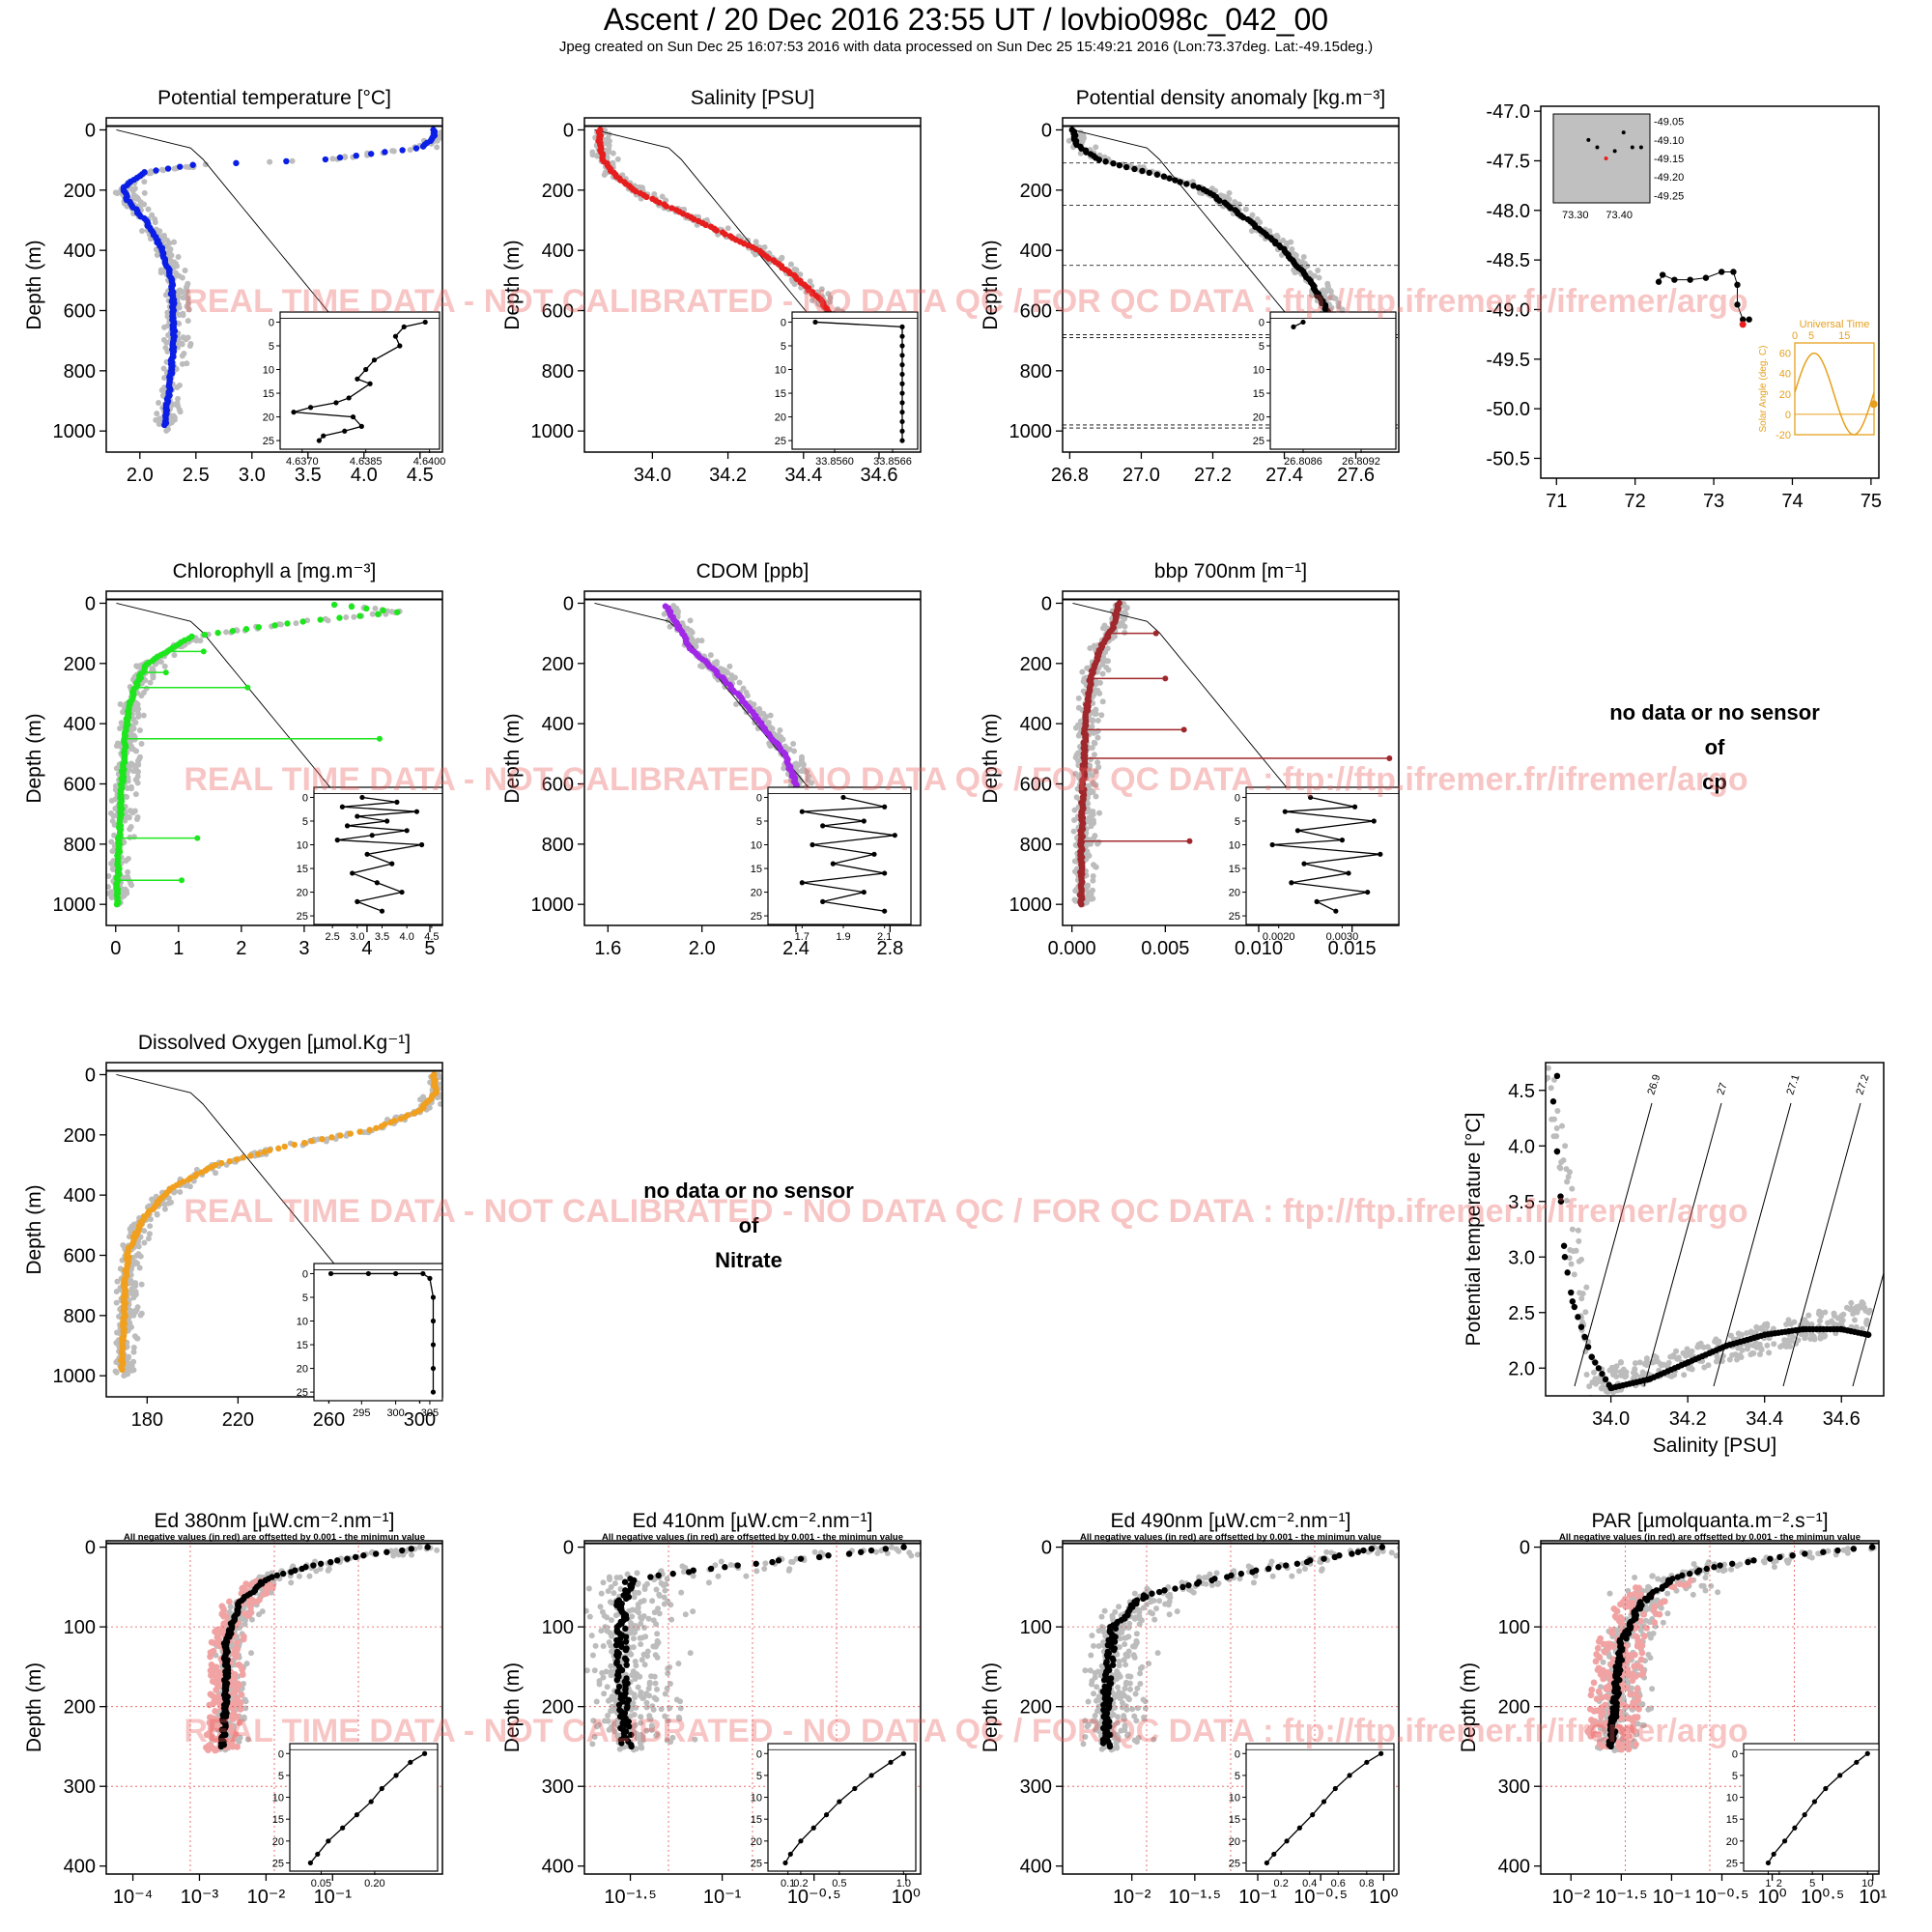 The width and height of the screenshot is (1932, 1932). I want to click on cdom-inset-point, so click(843, 797).